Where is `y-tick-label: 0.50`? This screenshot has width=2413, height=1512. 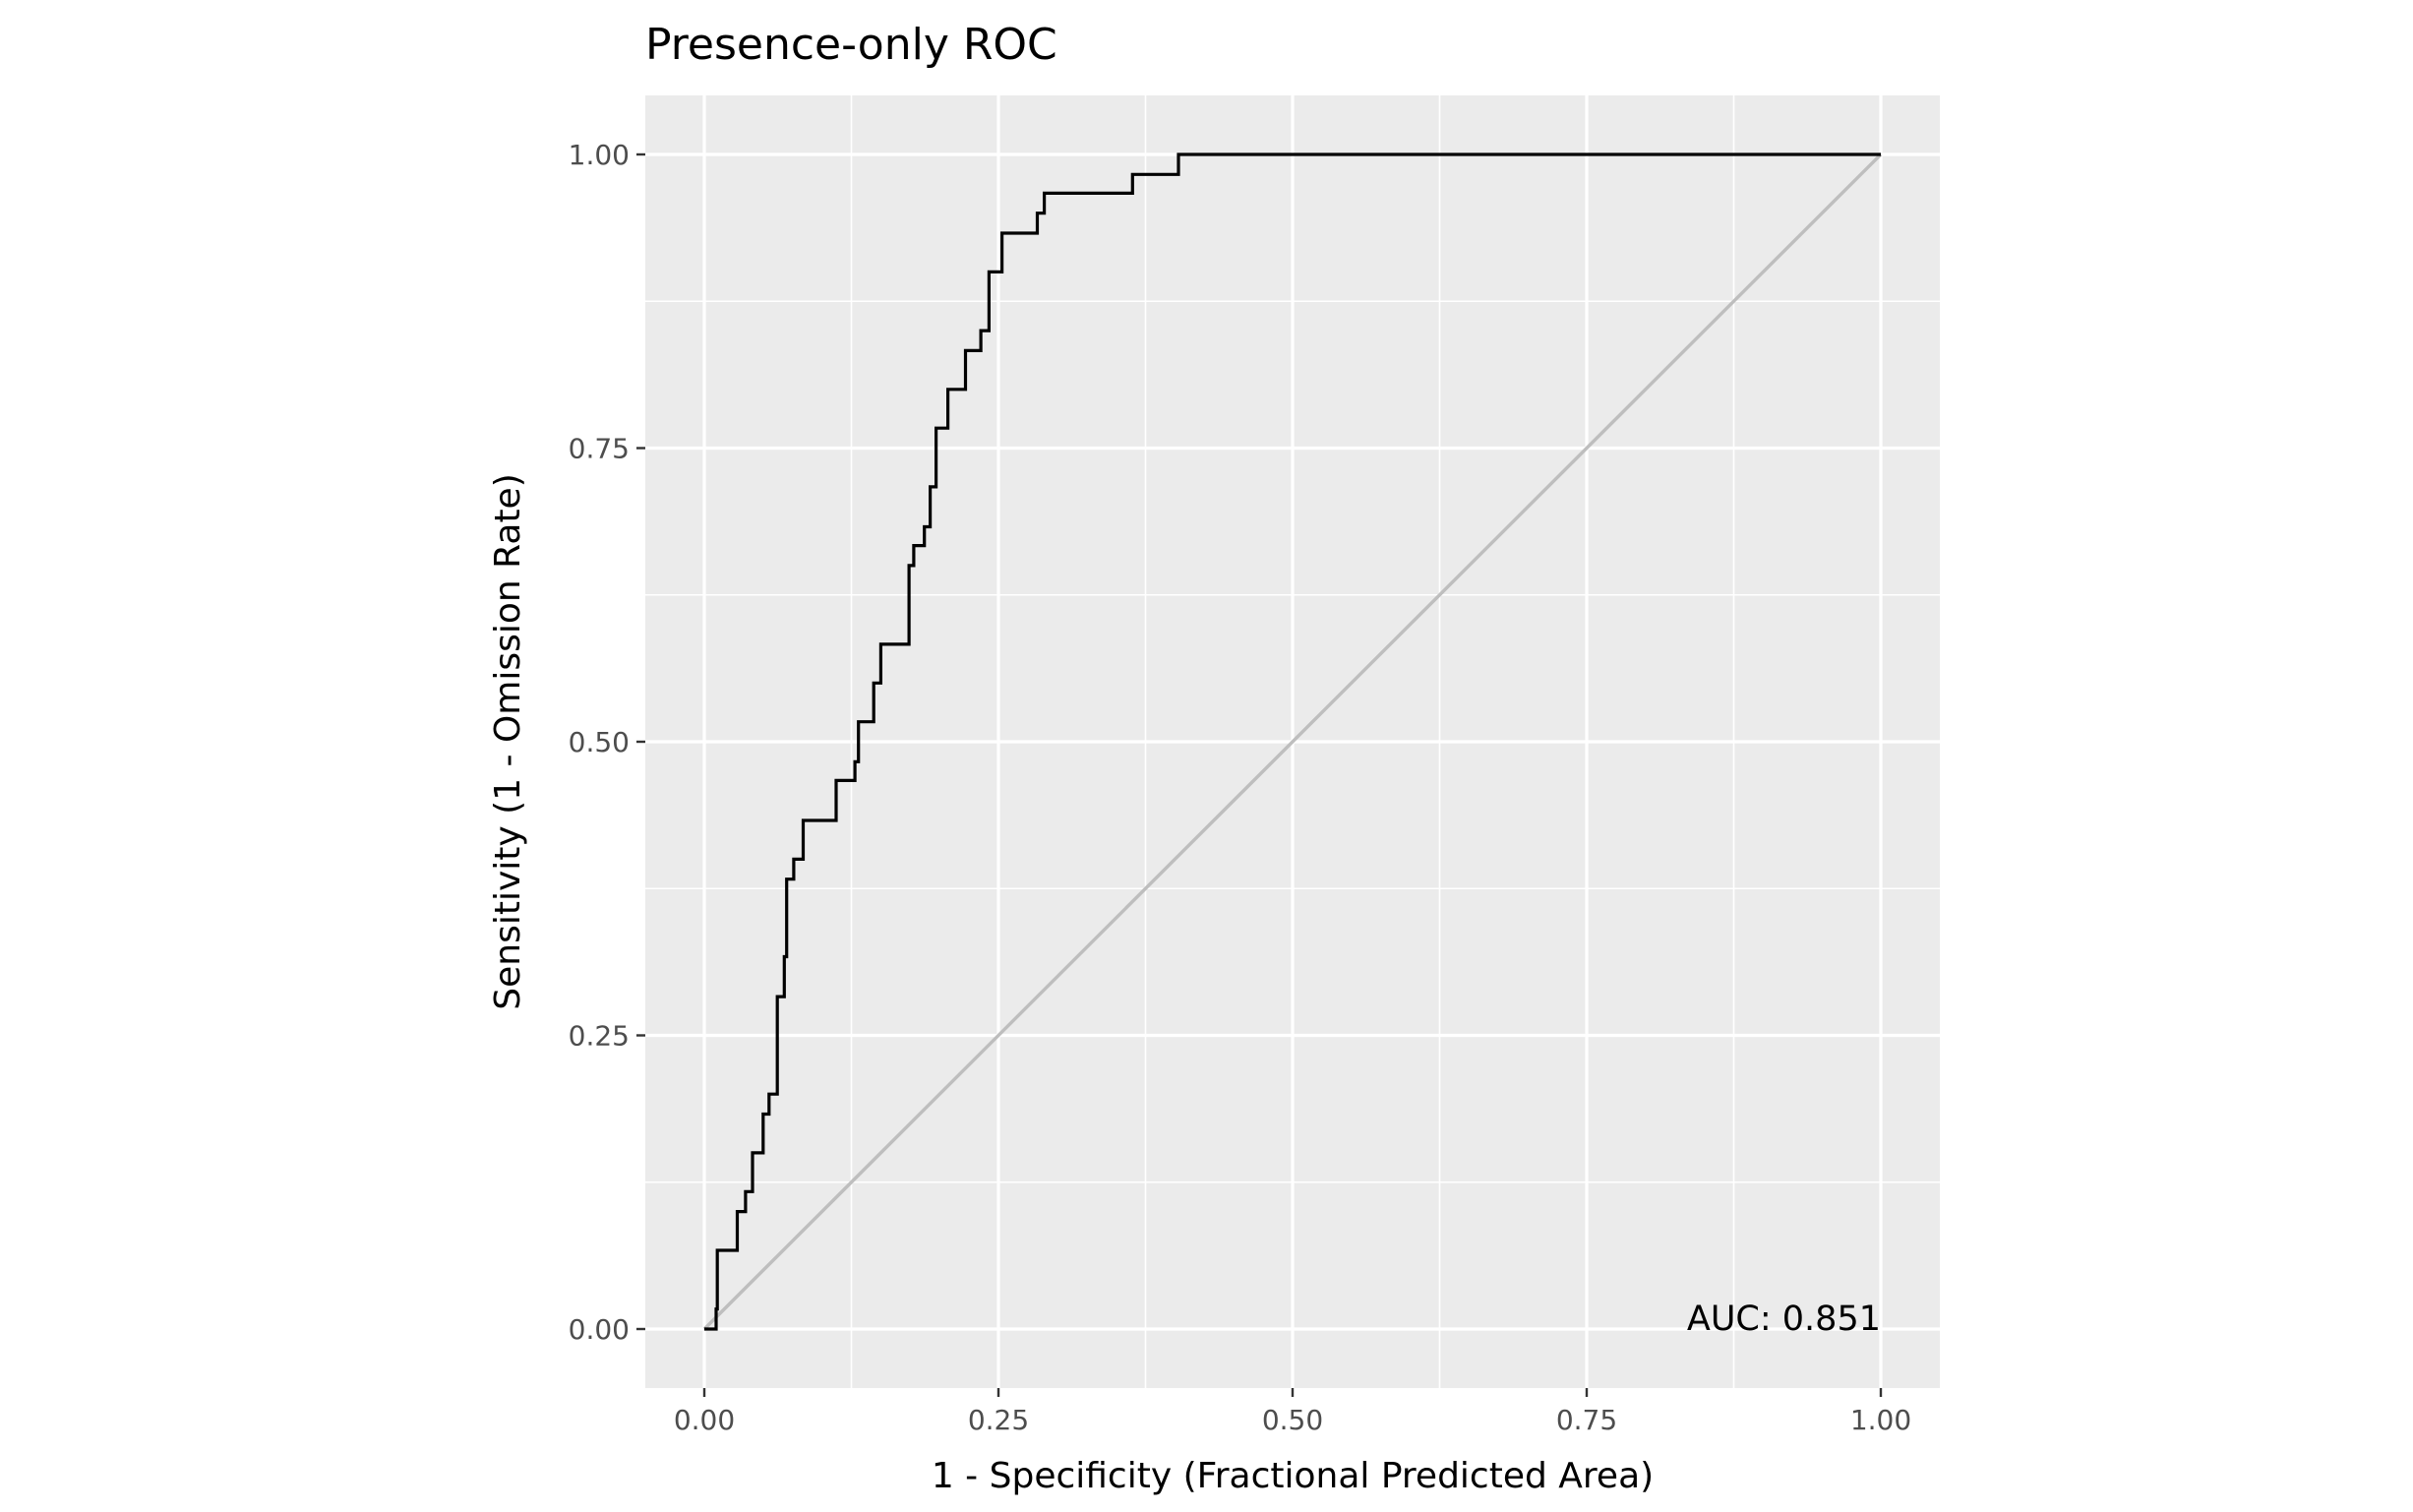 y-tick-label: 0.50 is located at coordinates (599, 742).